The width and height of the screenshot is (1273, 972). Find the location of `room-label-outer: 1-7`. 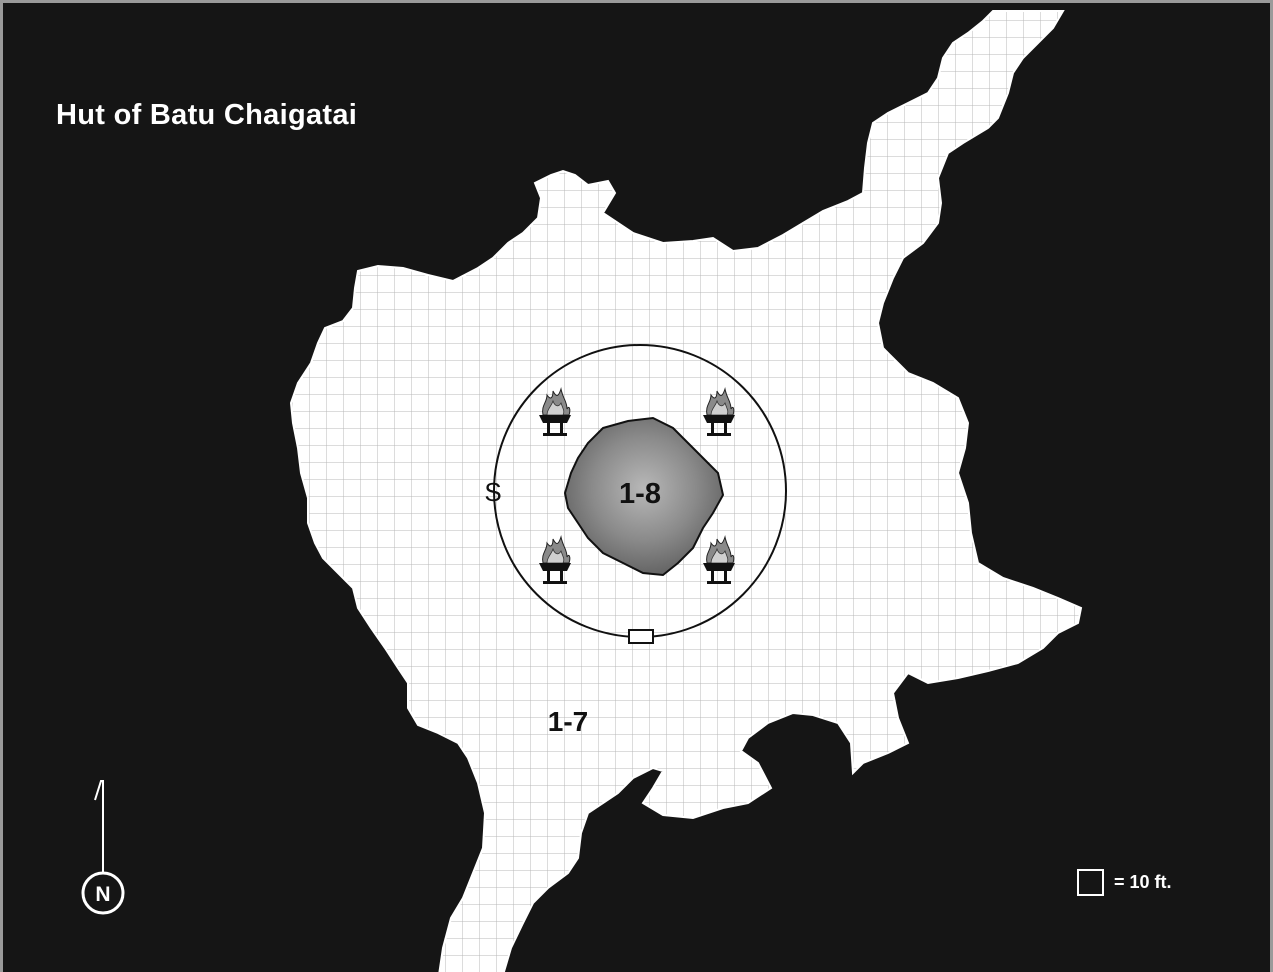

room-label-outer: 1-7 is located at coordinates (568, 721).